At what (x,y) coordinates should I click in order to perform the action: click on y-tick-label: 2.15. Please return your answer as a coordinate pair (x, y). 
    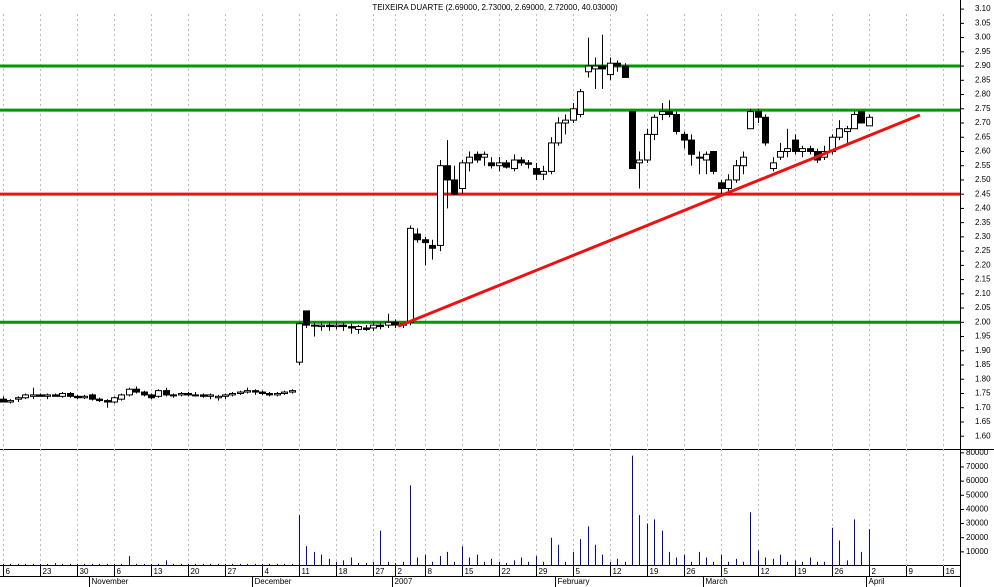
    Looking at the image, I should click on (983, 279).